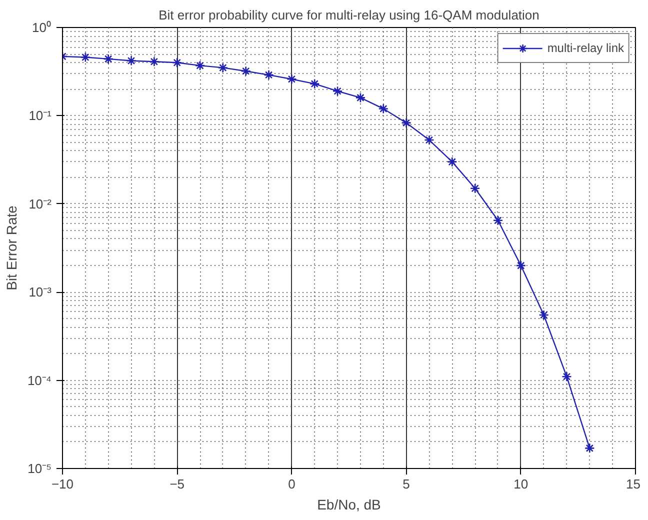 The height and width of the screenshot is (520, 648). I want to click on y-tick-label: 10⁰, so click(42, 27).